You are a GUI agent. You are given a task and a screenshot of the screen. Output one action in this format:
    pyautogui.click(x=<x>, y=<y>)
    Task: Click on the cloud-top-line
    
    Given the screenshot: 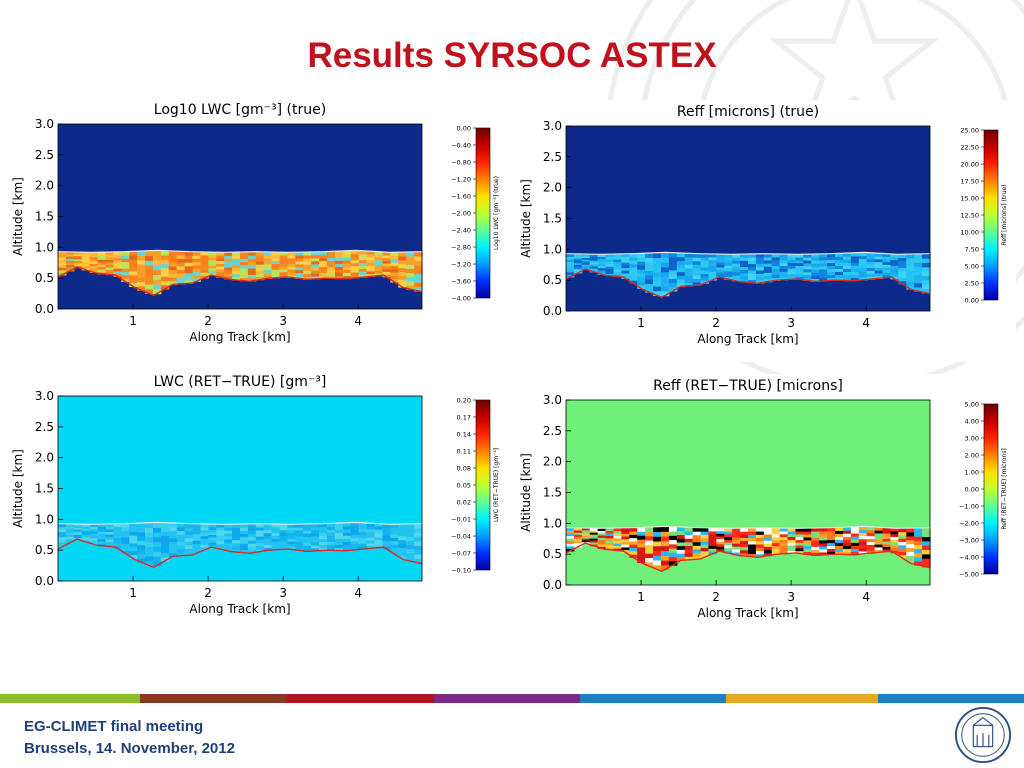 What is the action you would take?
    pyautogui.click(x=240, y=523)
    